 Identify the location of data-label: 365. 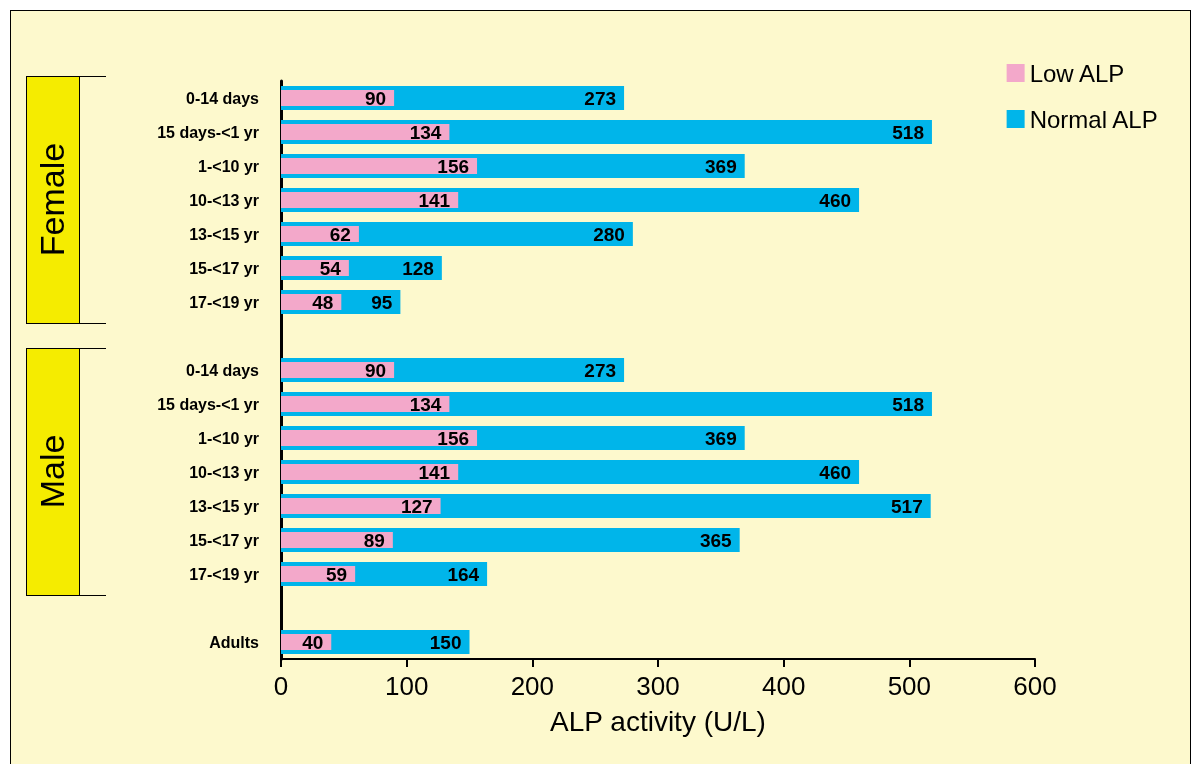
(716, 540).